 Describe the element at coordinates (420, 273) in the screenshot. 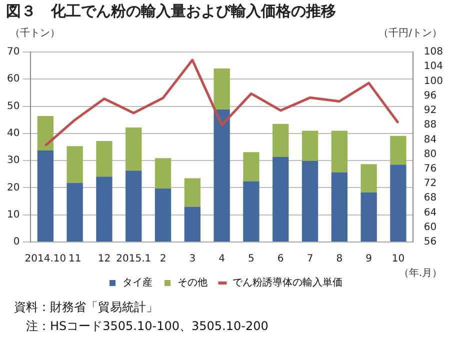

I see `x-axis-title: （年.月）` at that location.